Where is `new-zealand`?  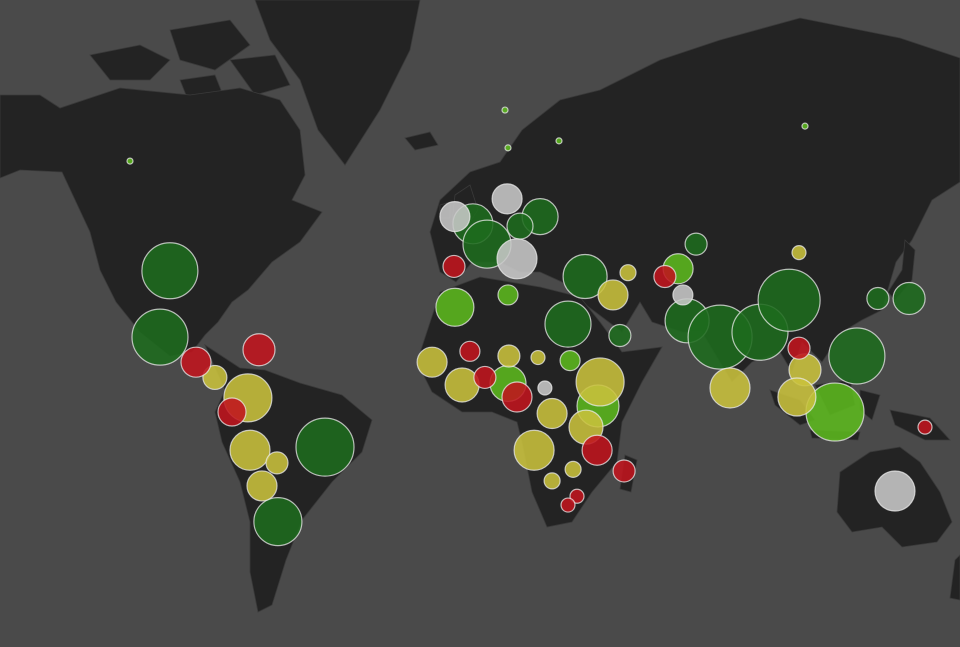
new-zealand is located at coordinates (954, 577).